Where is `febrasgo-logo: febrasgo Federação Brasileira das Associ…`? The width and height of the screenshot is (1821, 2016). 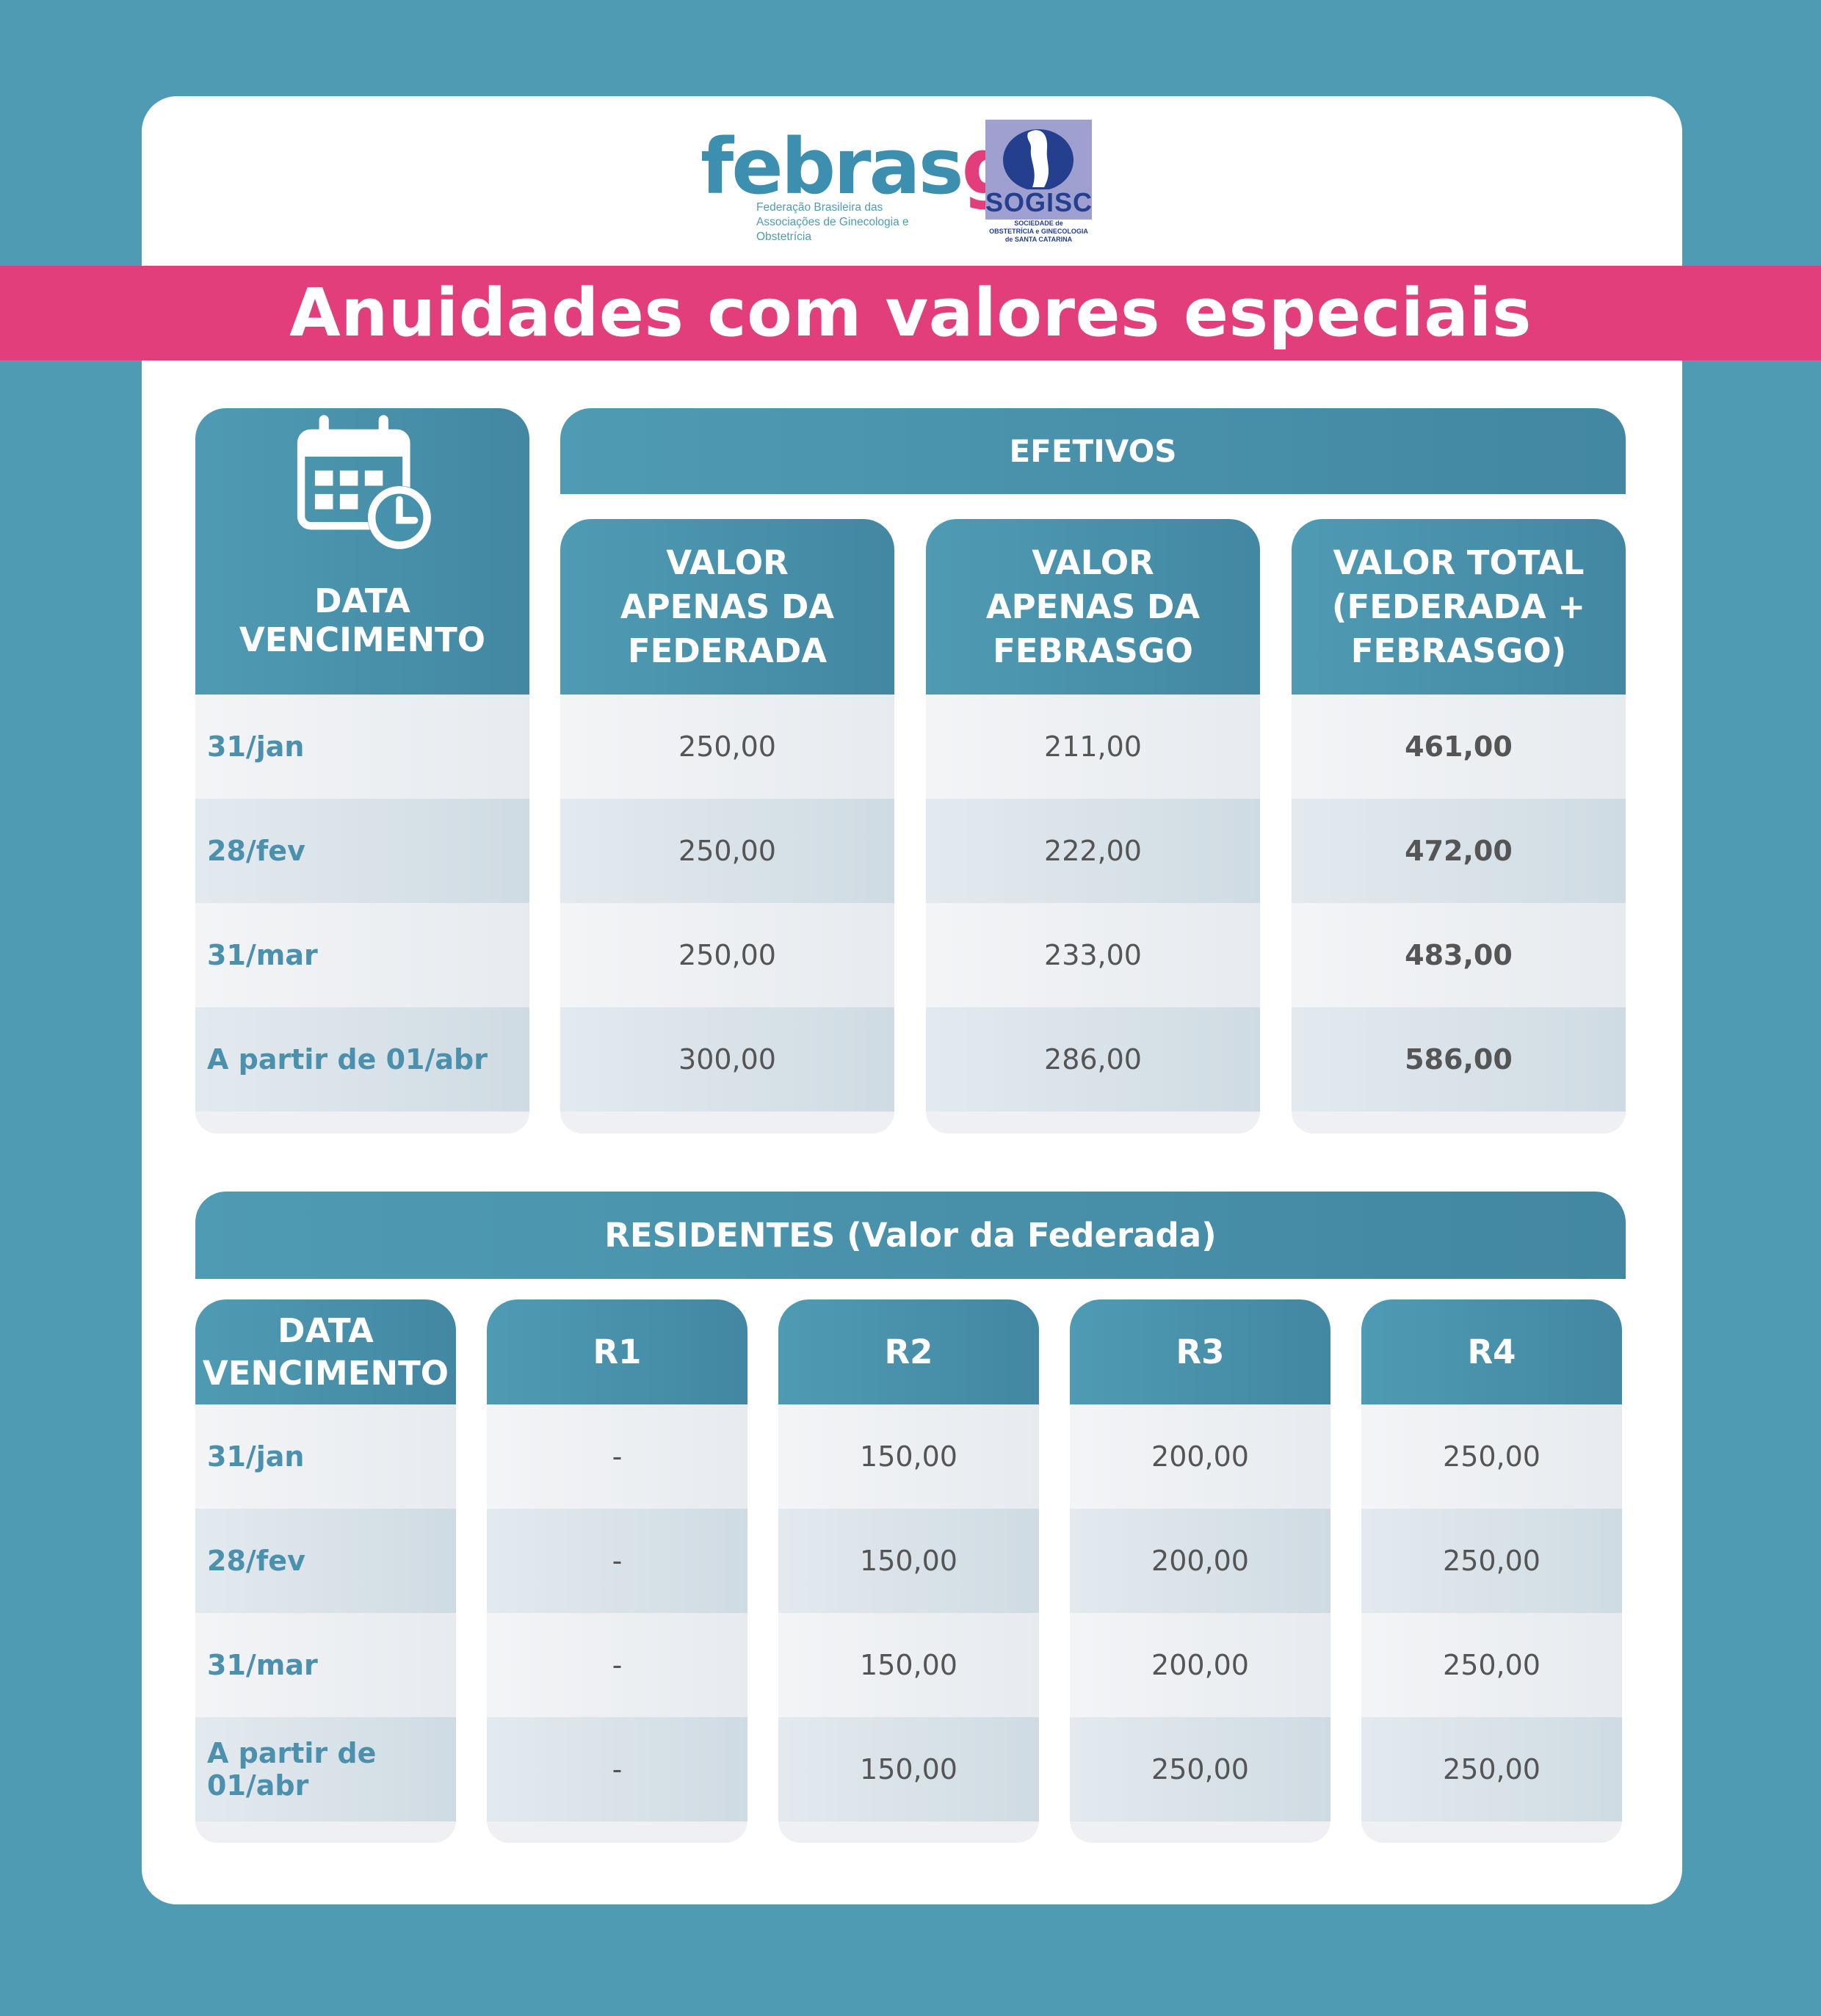 febrasgo-logo: febrasgo Federação Brasileira das Associ… is located at coordinates (883, 185).